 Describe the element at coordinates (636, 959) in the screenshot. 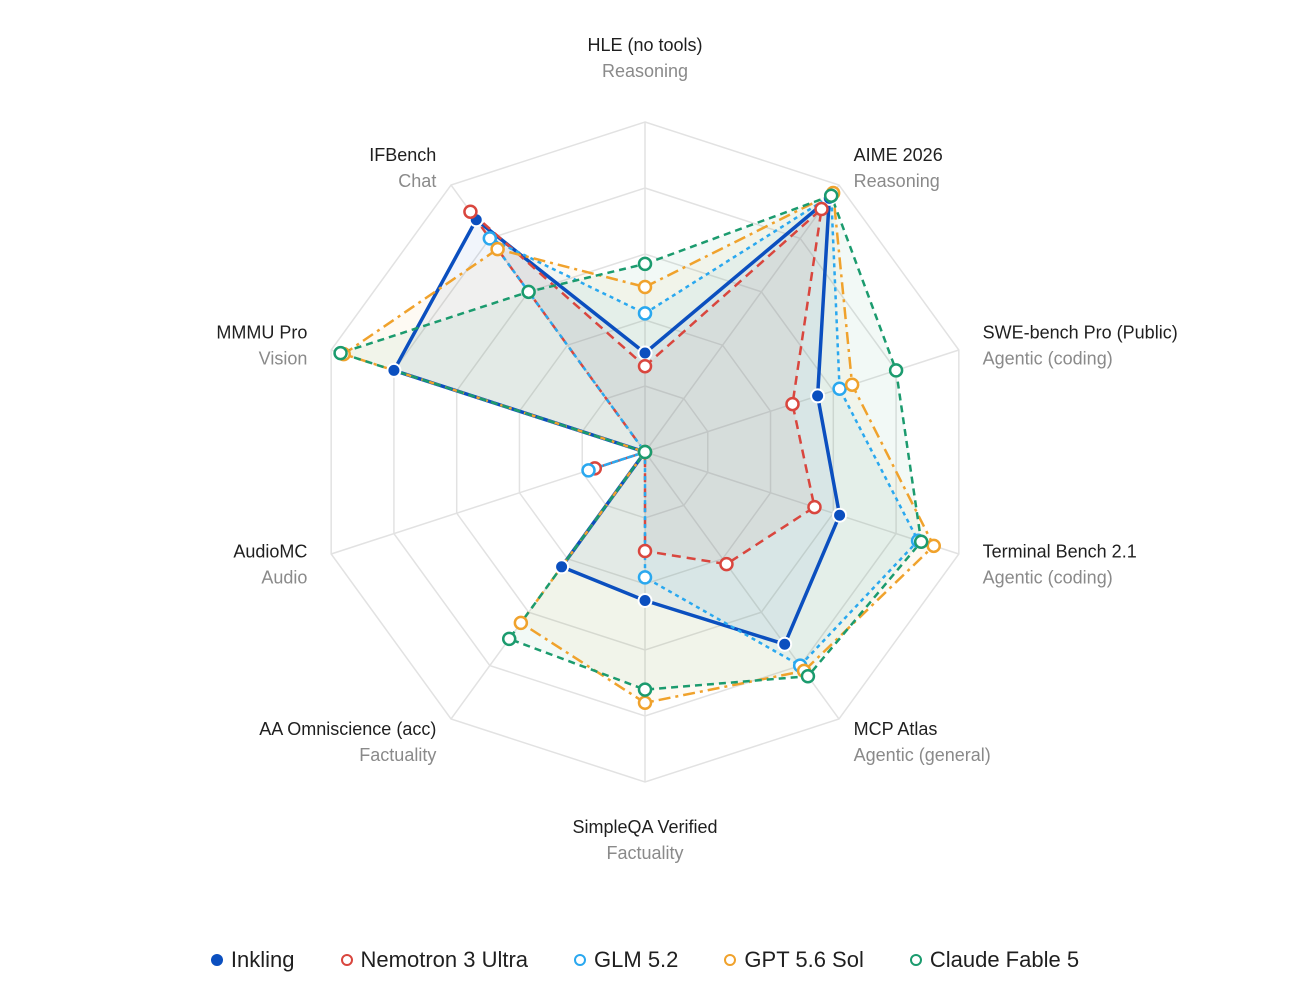

I see `legend-label-glm-5-2: GLM 5.2` at that location.